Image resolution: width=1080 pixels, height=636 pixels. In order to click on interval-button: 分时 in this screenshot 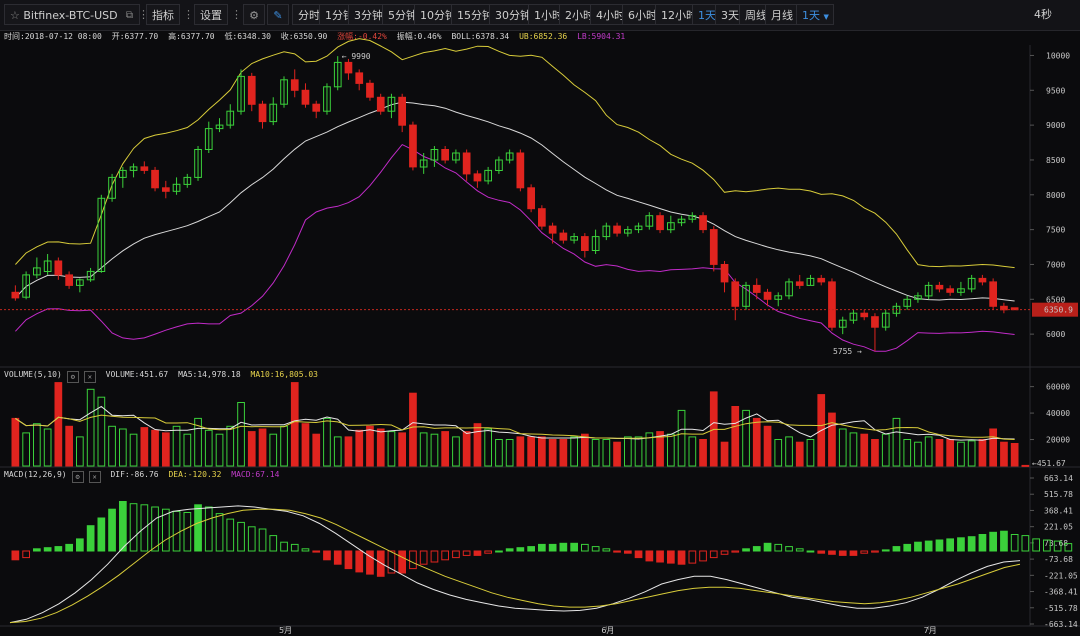, I will do `click(309, 14)`.